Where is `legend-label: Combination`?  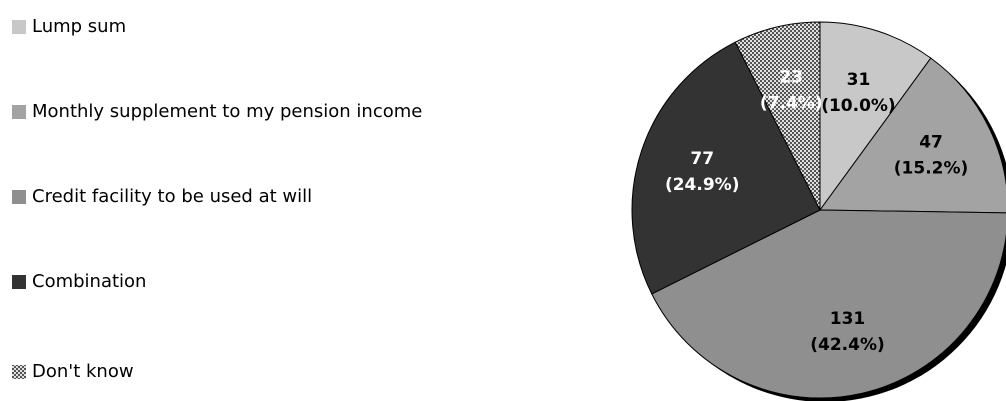
legend-label: Combination is located at coordinates (89, 281).